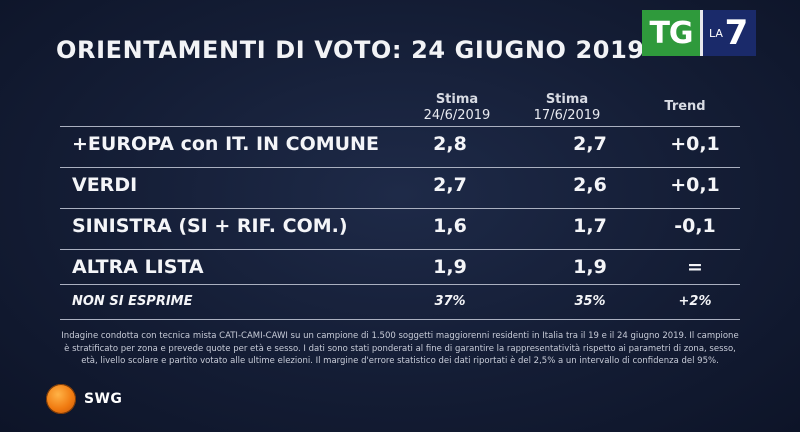 This screenshot has height=432, width=800. Describe the element at coordinates (695, 267) in the screenshot. I see `trend-value: =` at that location.